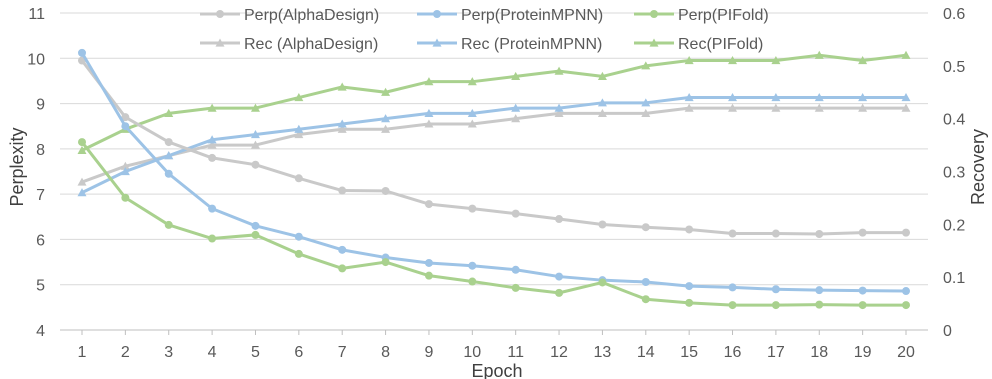 The width and height of the screenshot is (992, 379). What do you see at coordinates (168, 352) in the screenshot?
I see `x-tick-label: 3` at bounding box center [168, 352].